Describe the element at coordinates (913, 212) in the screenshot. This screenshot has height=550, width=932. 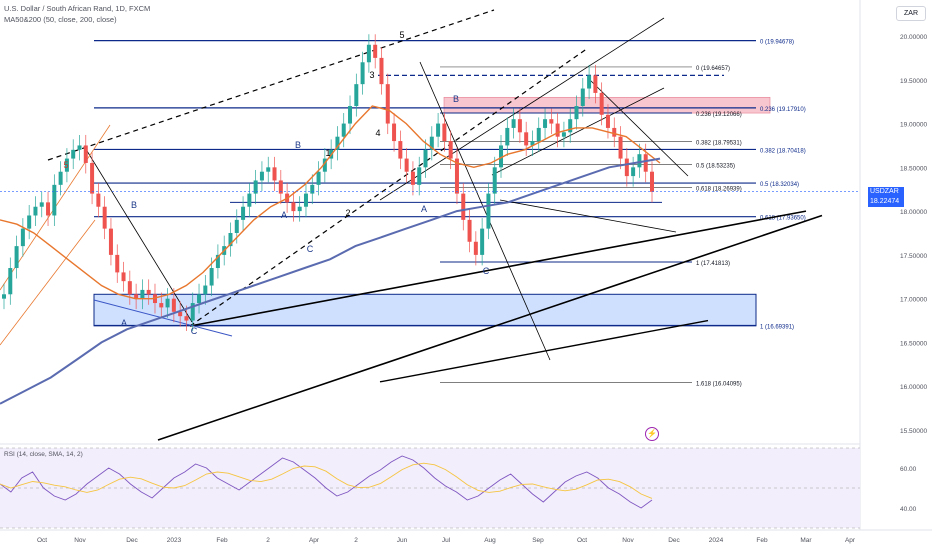
I see `price-tick-label: 18.00000` at that location.